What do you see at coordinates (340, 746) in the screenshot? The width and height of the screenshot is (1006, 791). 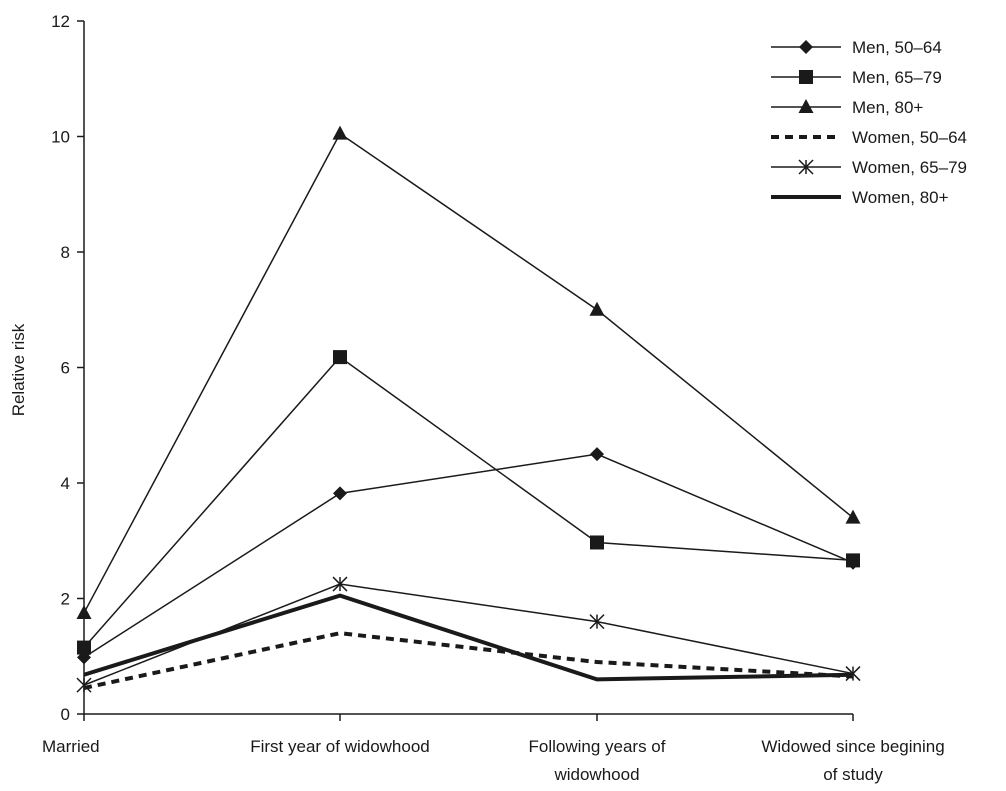 I see `x-tick-label: First year of widowhood` at bounding box center [340, 746].